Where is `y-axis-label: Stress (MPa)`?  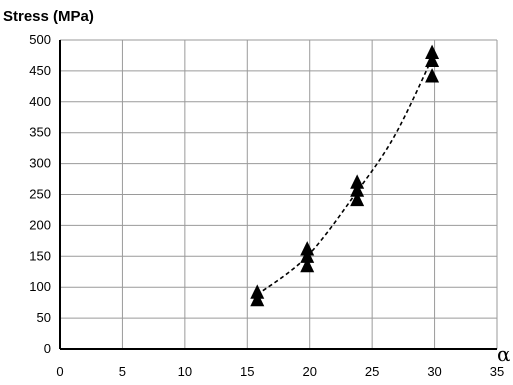
y-axis-label: Stress (MPa) is located at coordinates (48, 16).